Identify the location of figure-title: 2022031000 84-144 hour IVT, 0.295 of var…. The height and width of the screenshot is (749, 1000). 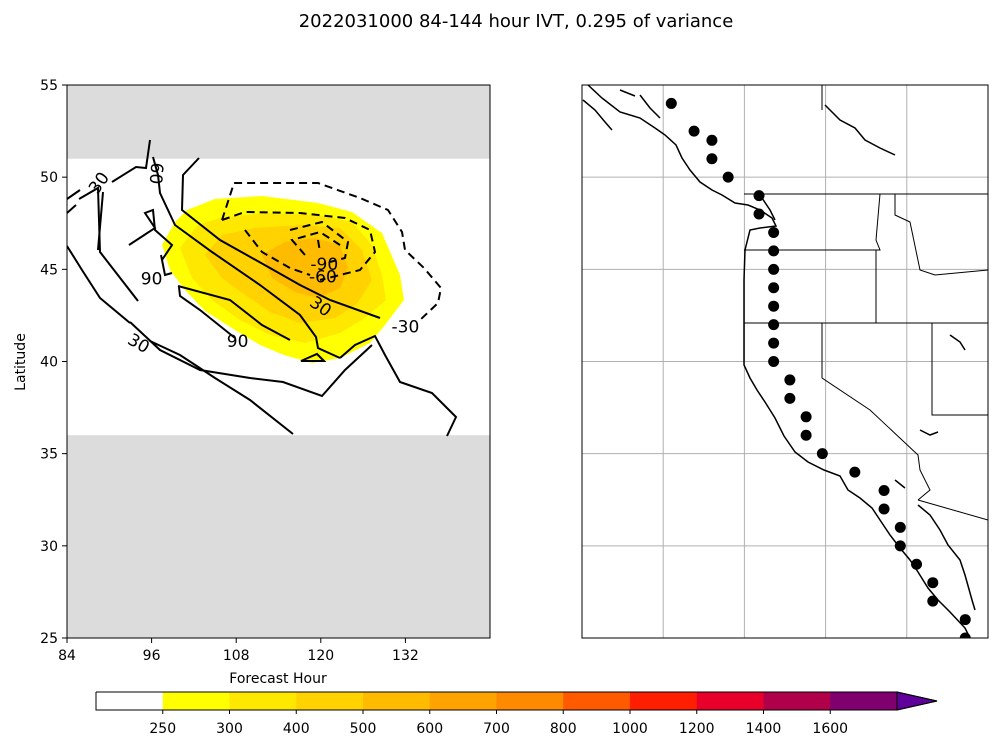
(516, 21).